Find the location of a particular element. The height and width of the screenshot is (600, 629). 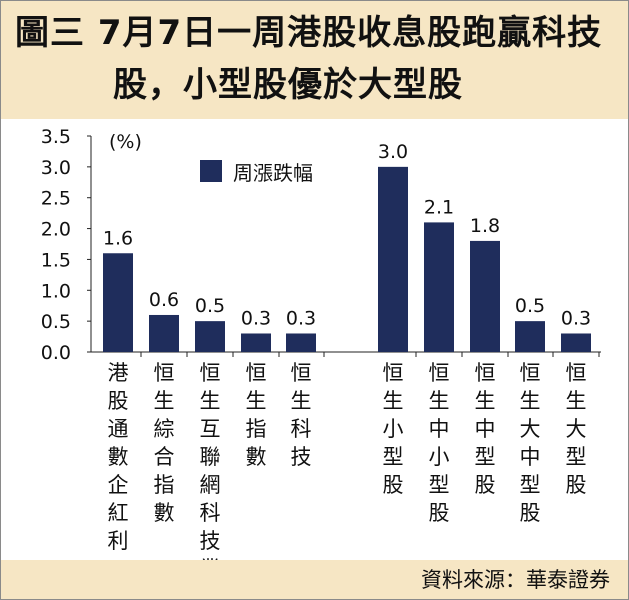

category-label: 恒生小型股 is located at coordinates (393, 429).